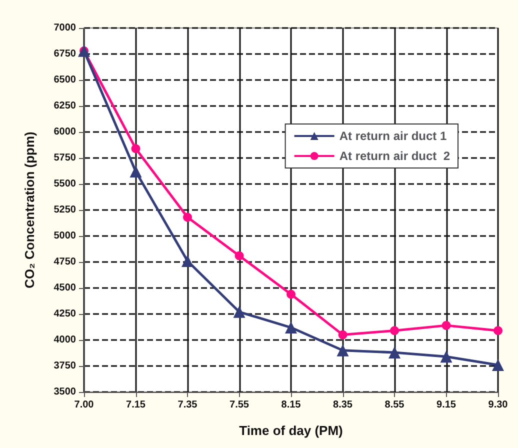 This screenshot has height=448, width=518. I want to click on y-tick-label: 4000, so click(65, 340).